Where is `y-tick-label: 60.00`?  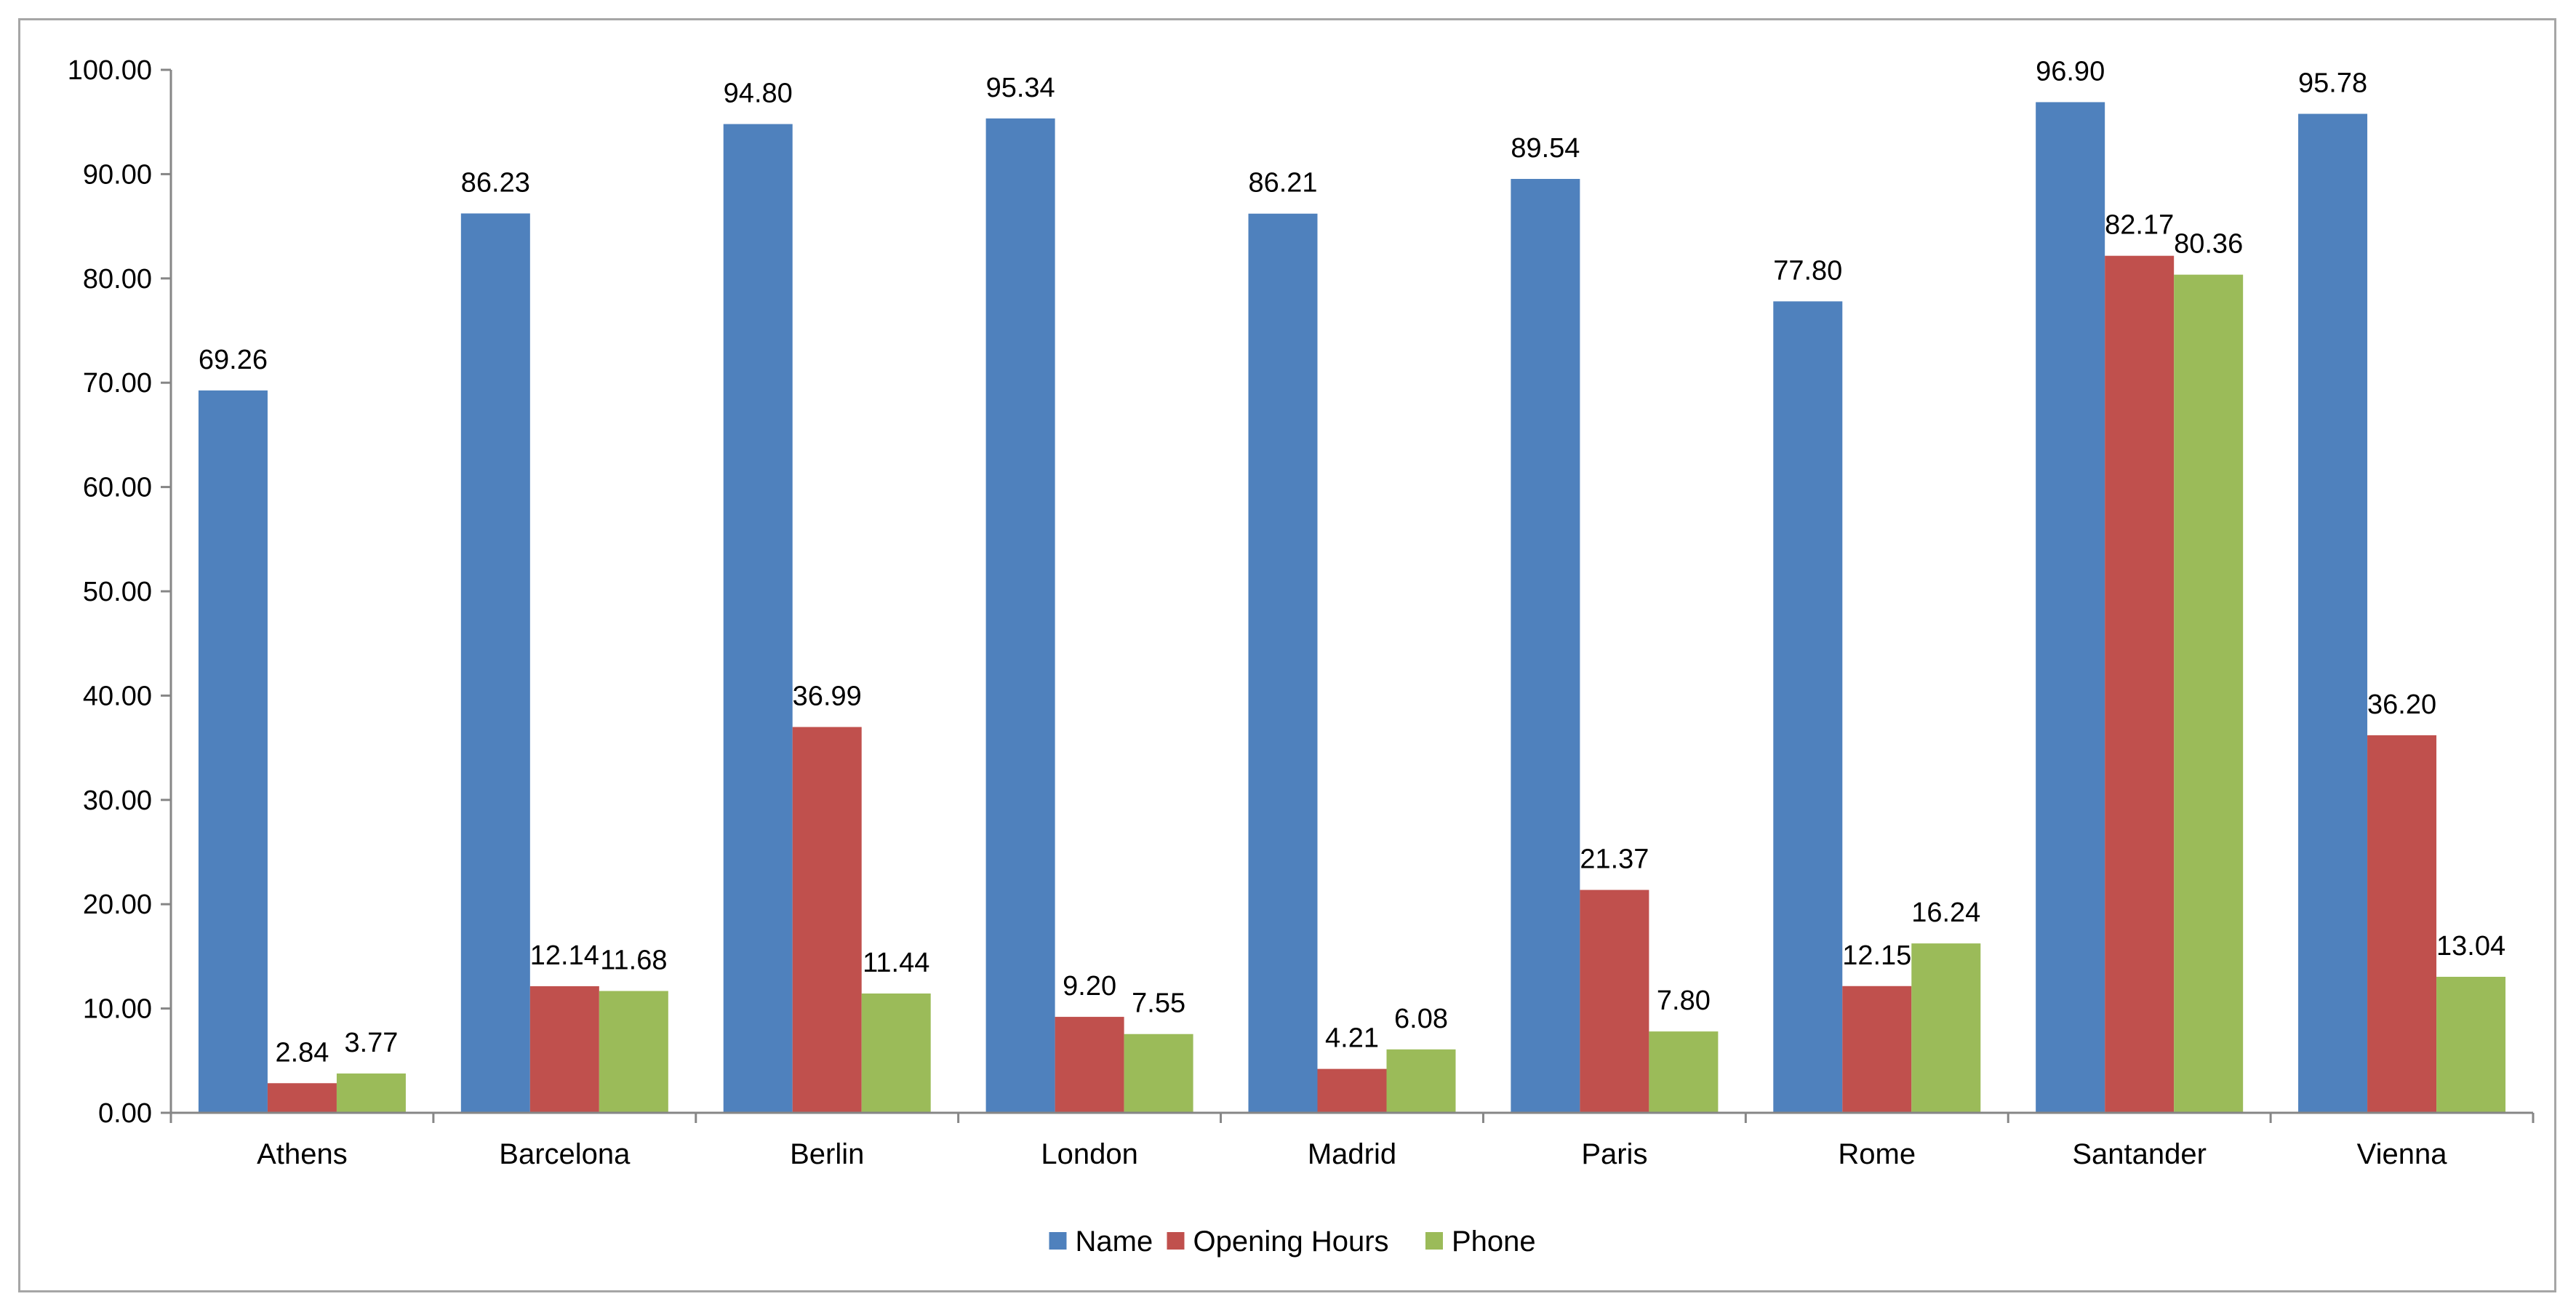 y-tick-label: 60.00 is located at coordinates (117, 488).